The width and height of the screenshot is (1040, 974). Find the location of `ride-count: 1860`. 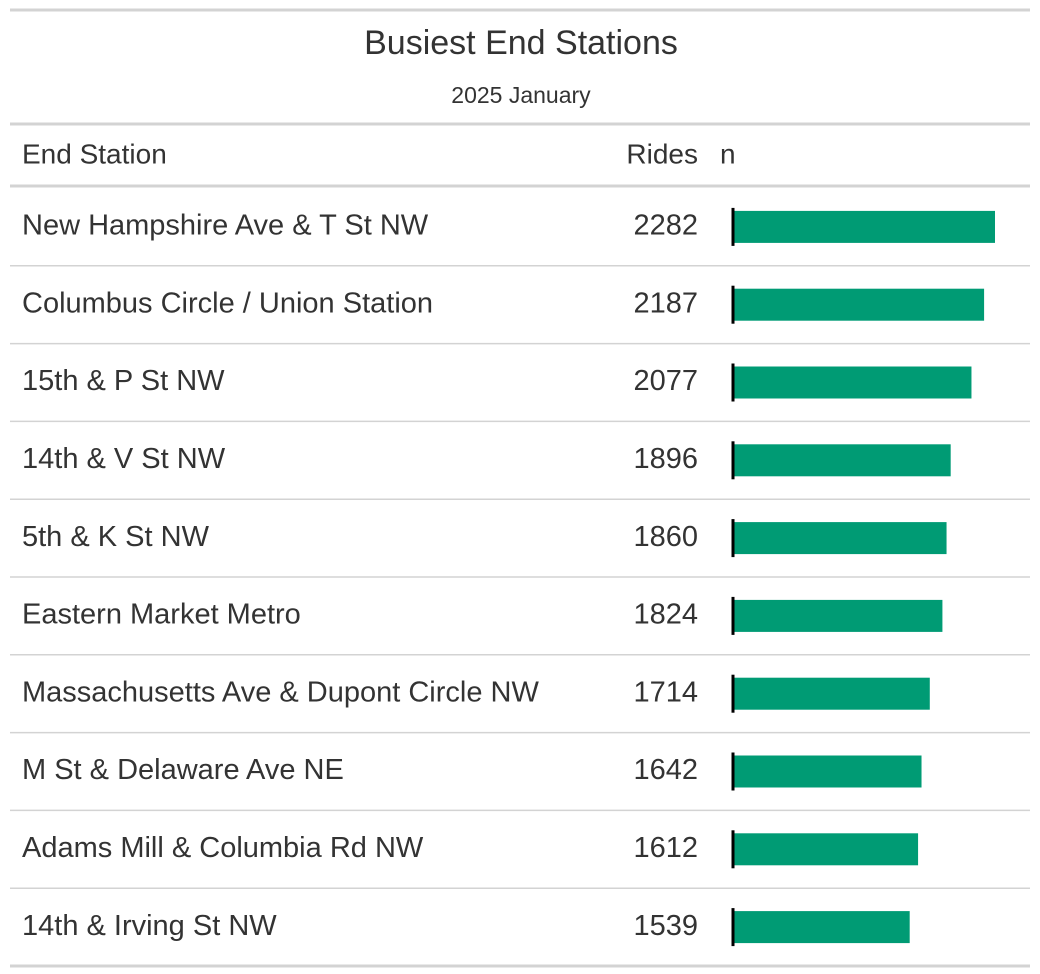

ride-count: 1860 is located at coordinates (665, 537).